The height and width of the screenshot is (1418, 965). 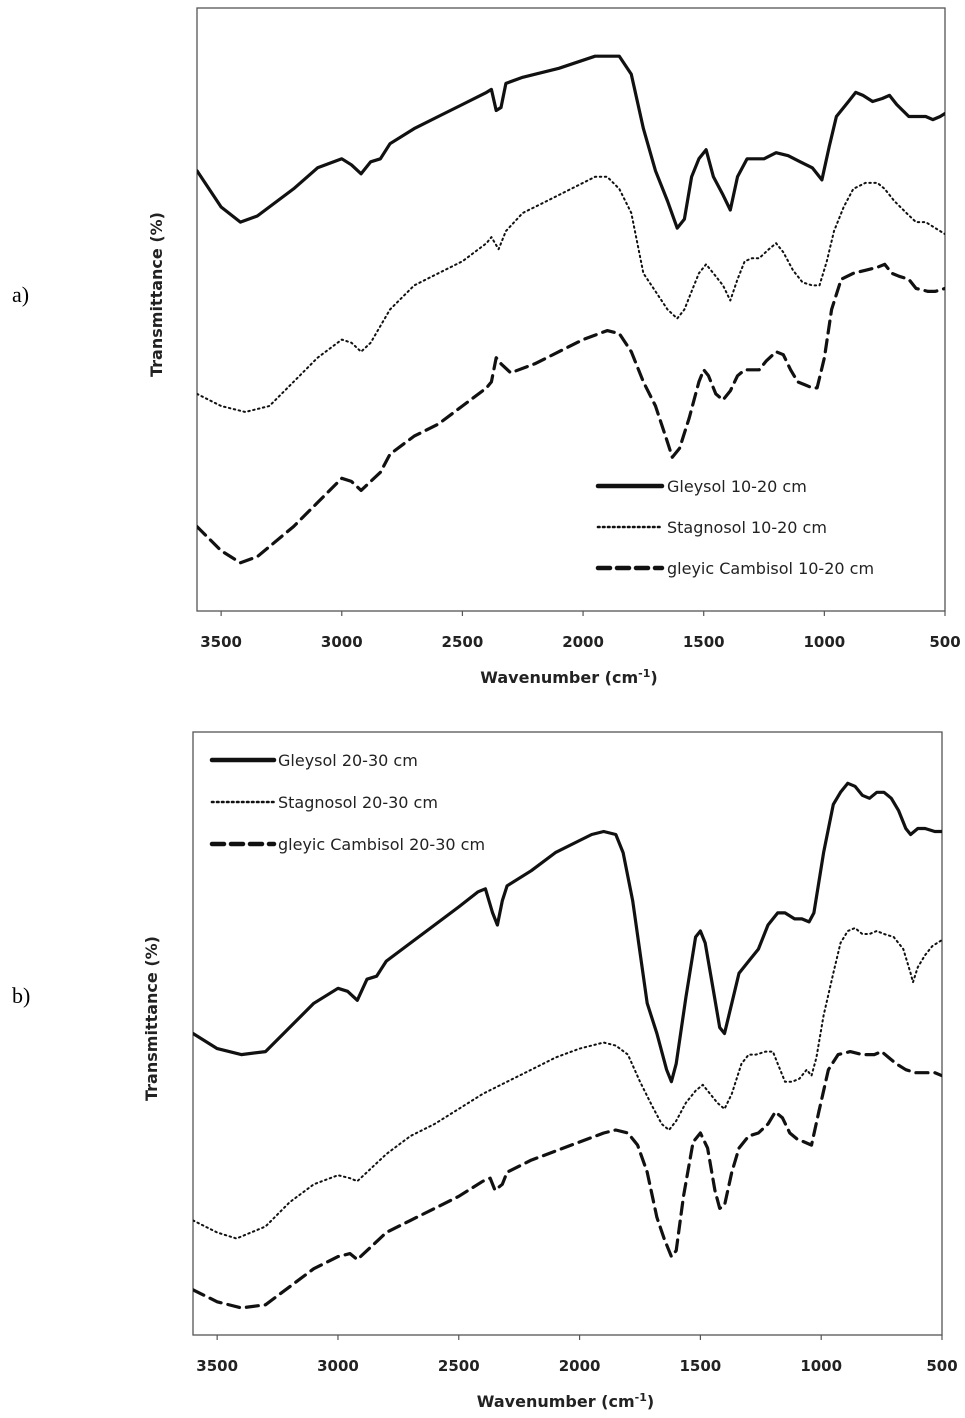 What do you see at coordinates (770, 568) in the screenshot?
I see `legend-label: gleyic Cambisol 10-20 cm` at bounding box center [770, 568].